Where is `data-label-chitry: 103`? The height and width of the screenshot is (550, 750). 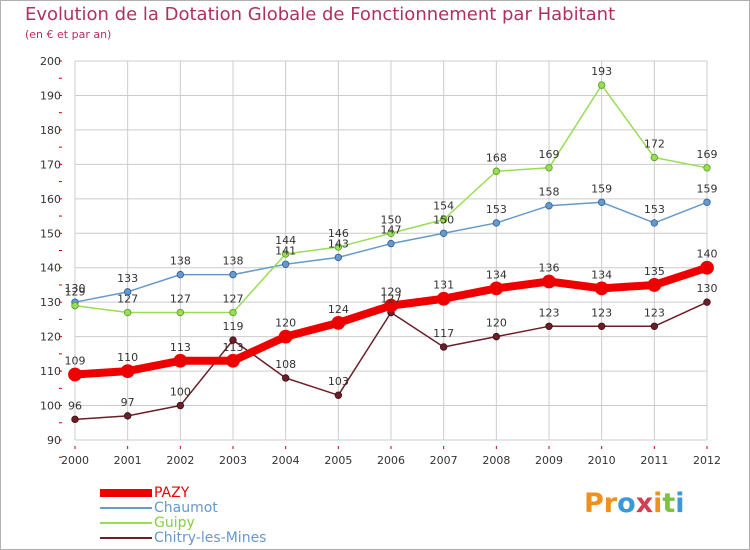 data-label-chitry: 103 is located at coordinates (338, 381).